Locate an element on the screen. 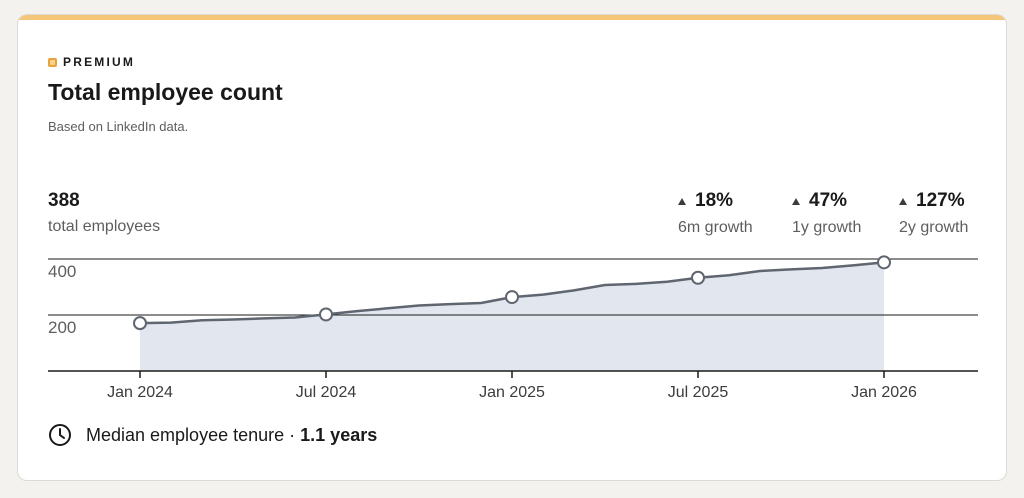  clock-icon is located at coordinates (60, 435).